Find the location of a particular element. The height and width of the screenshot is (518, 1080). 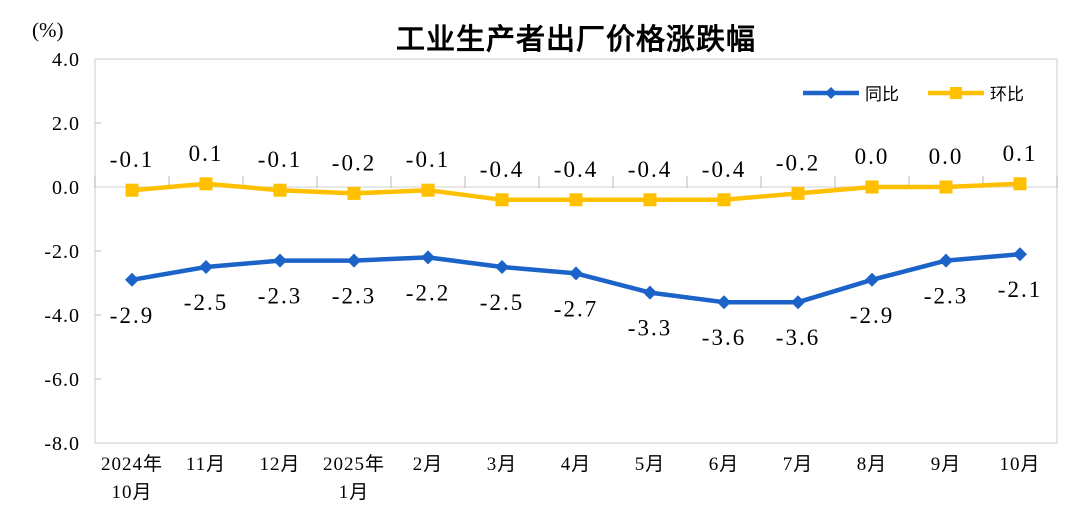

x-tick-label: 7月 is located at coordinates (798, 464).